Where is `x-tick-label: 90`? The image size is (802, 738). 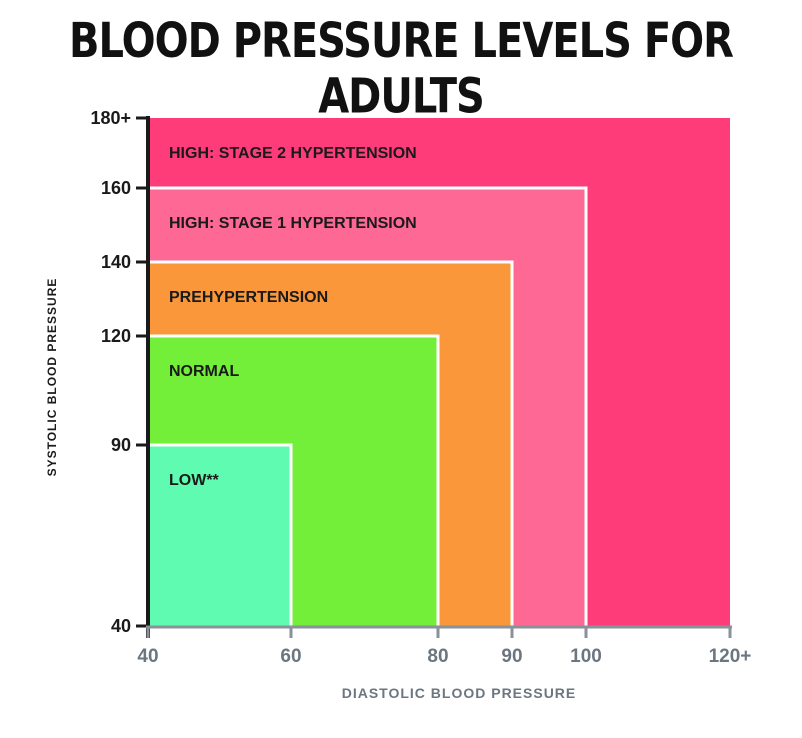
x-tick-label: 90 is located at coordinates (511, 656).